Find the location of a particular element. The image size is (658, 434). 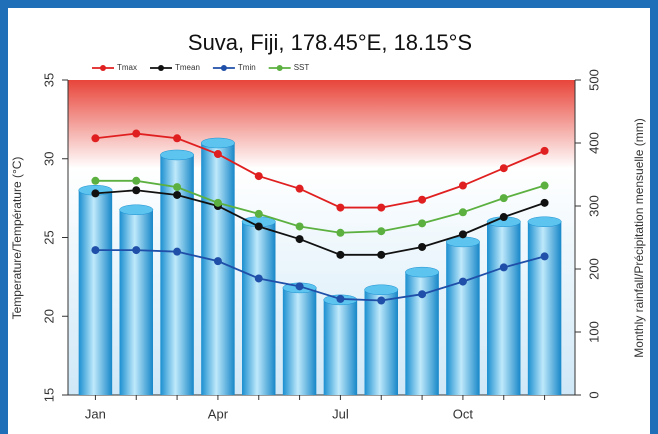

x-tick-label: Jul is located at coordinates (340, 413).